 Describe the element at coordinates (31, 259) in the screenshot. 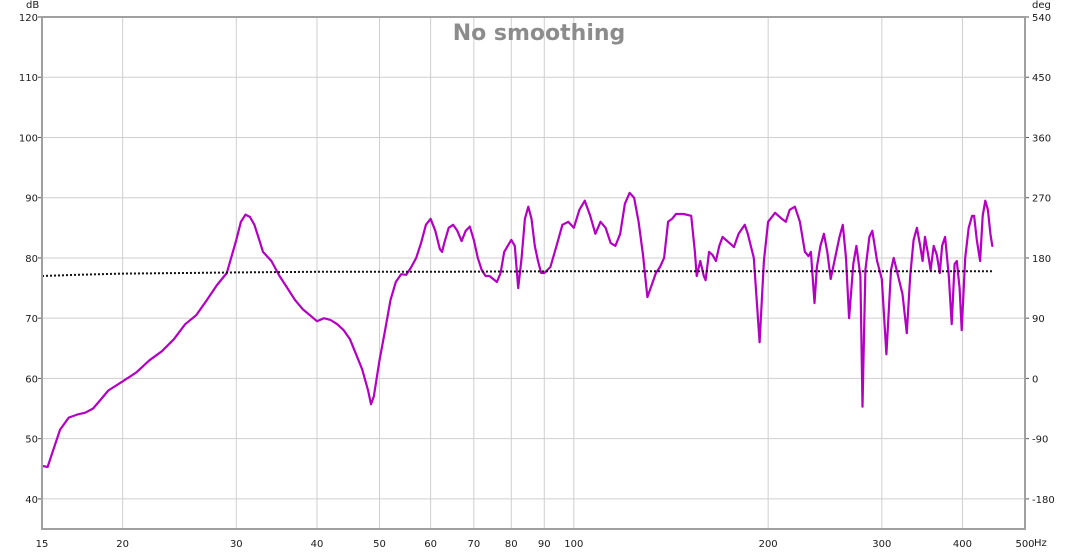

I see `y-left-tick-label: 80` at that location.